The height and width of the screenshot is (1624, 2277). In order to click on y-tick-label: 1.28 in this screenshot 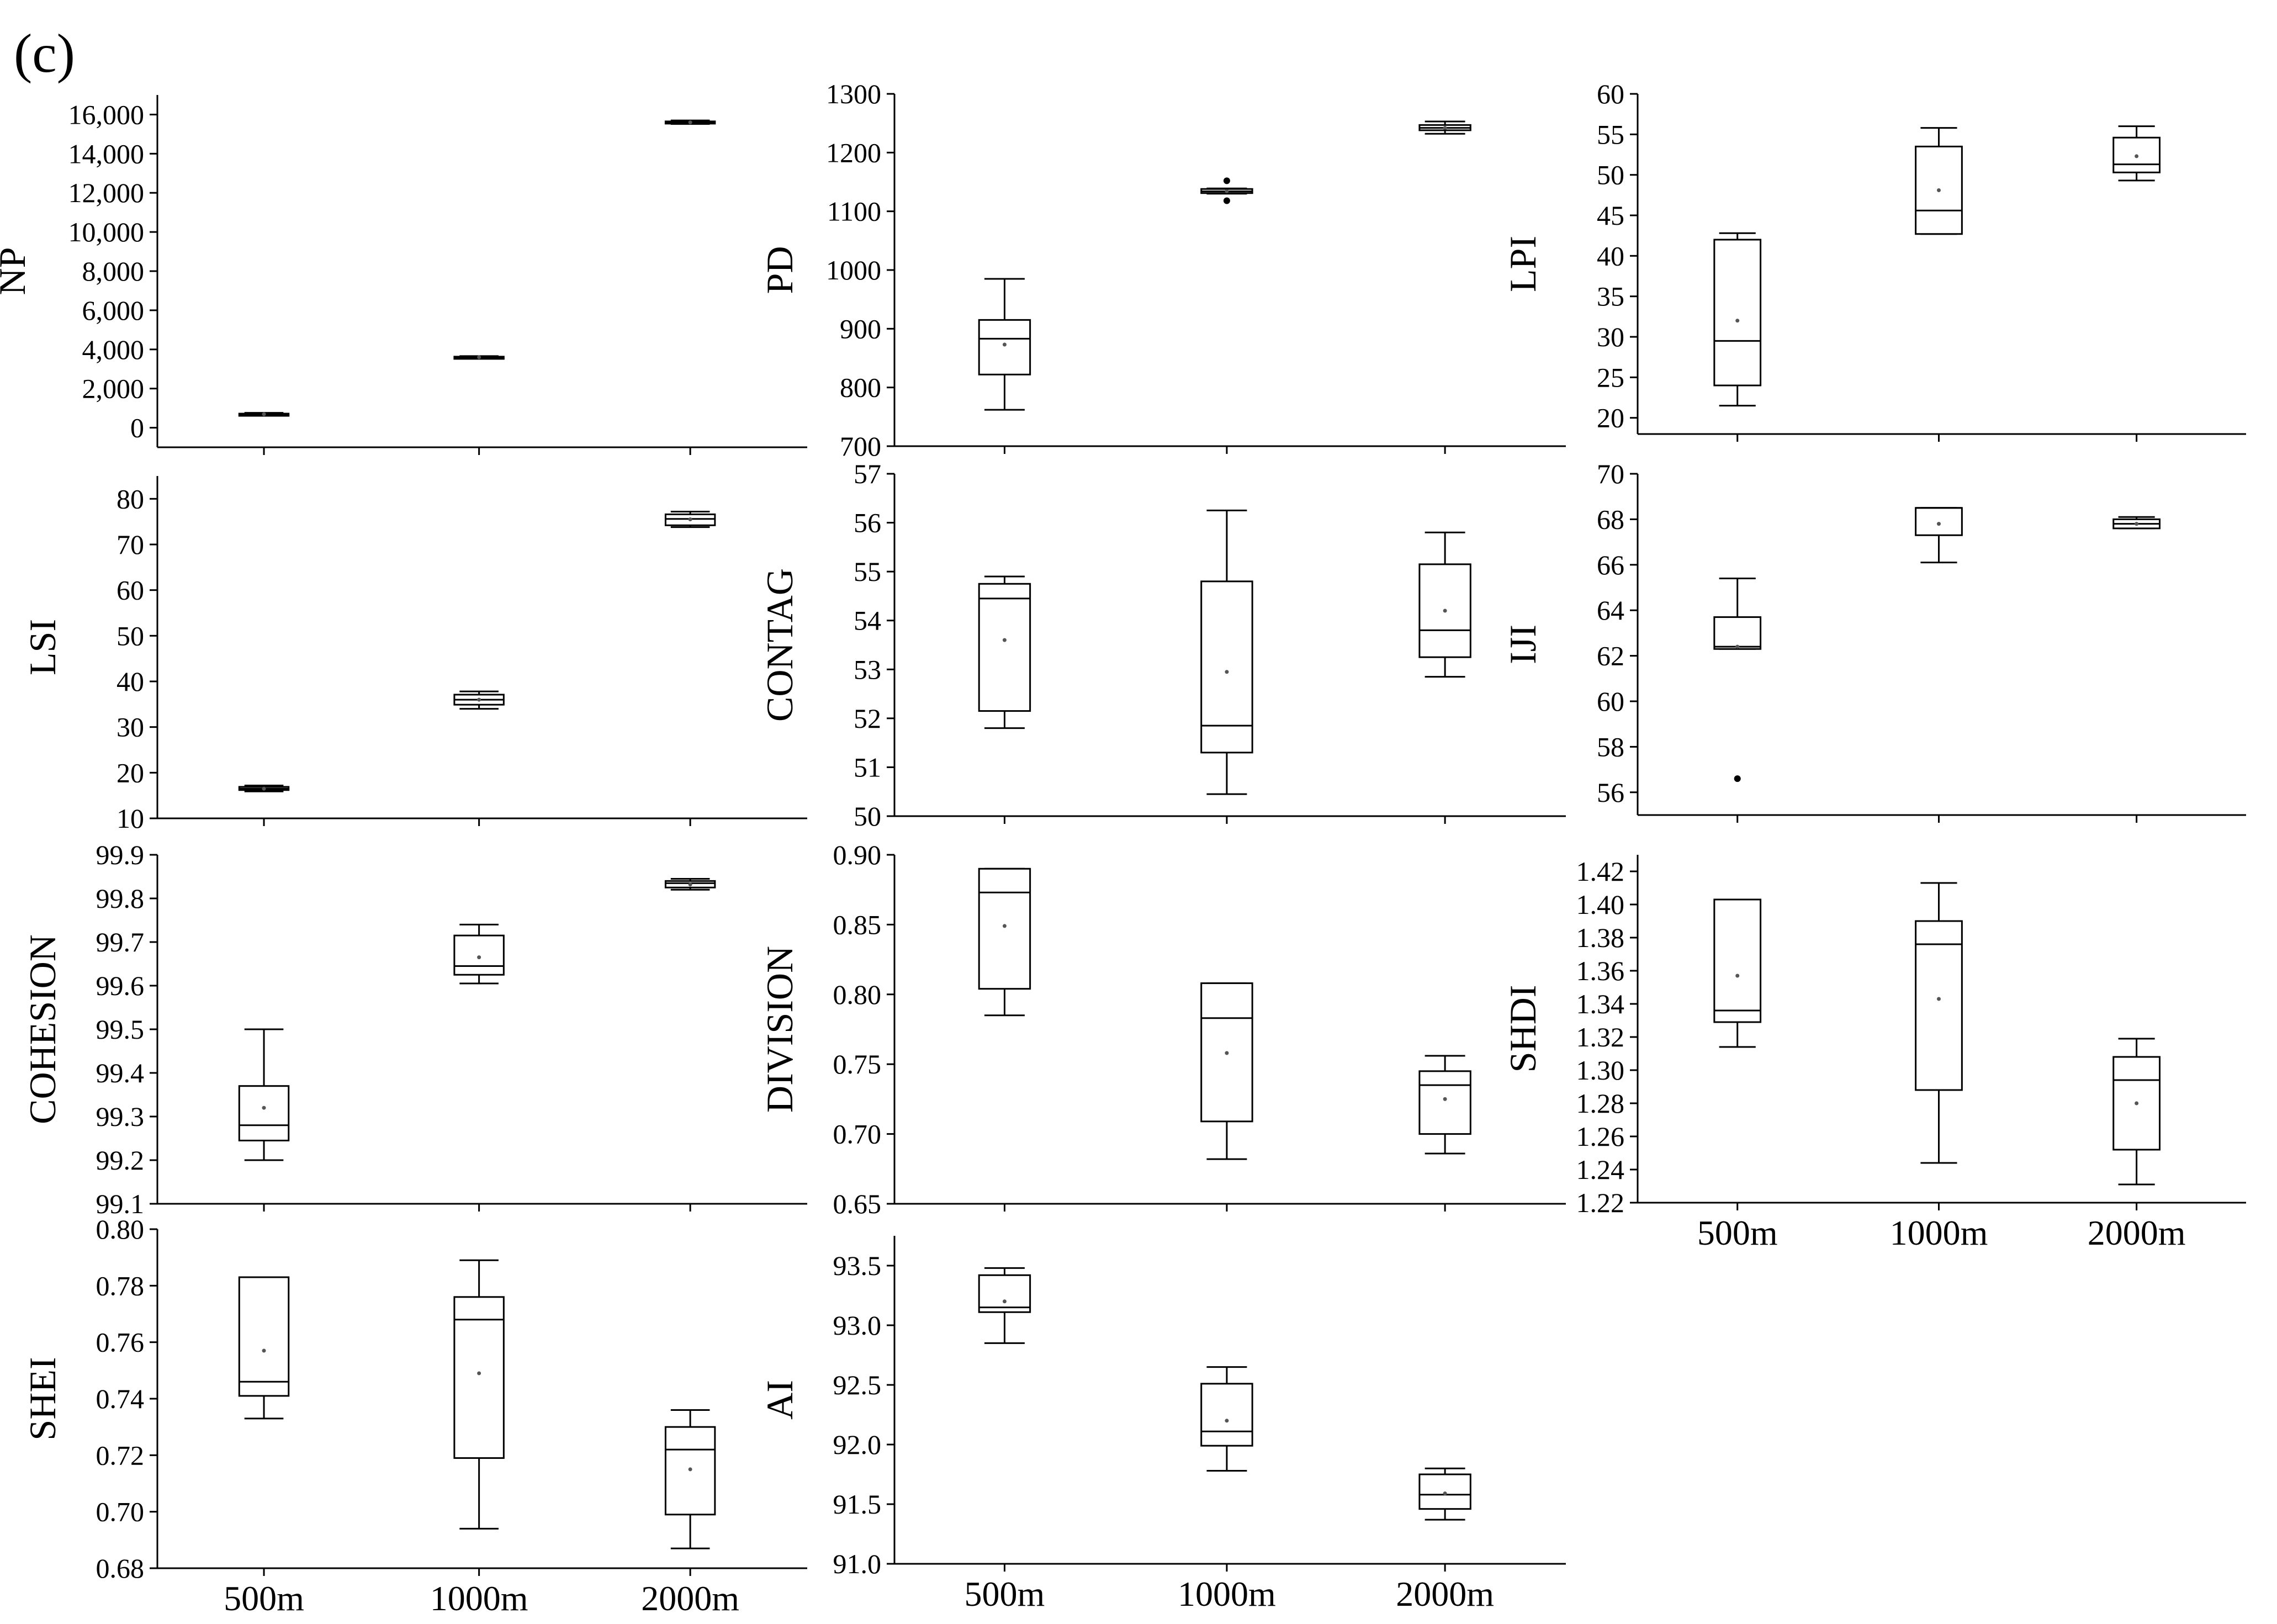, I will do `click(1600, 1103)`.